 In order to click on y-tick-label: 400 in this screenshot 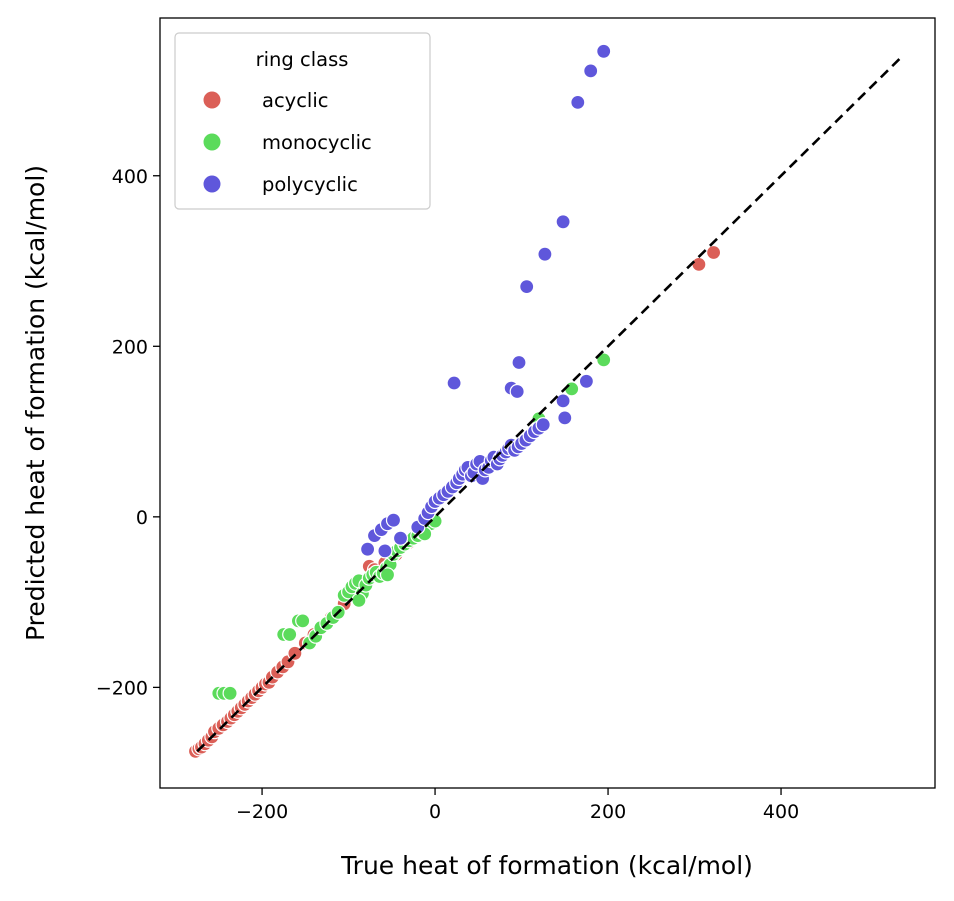, I will do `click(130, 177)`.